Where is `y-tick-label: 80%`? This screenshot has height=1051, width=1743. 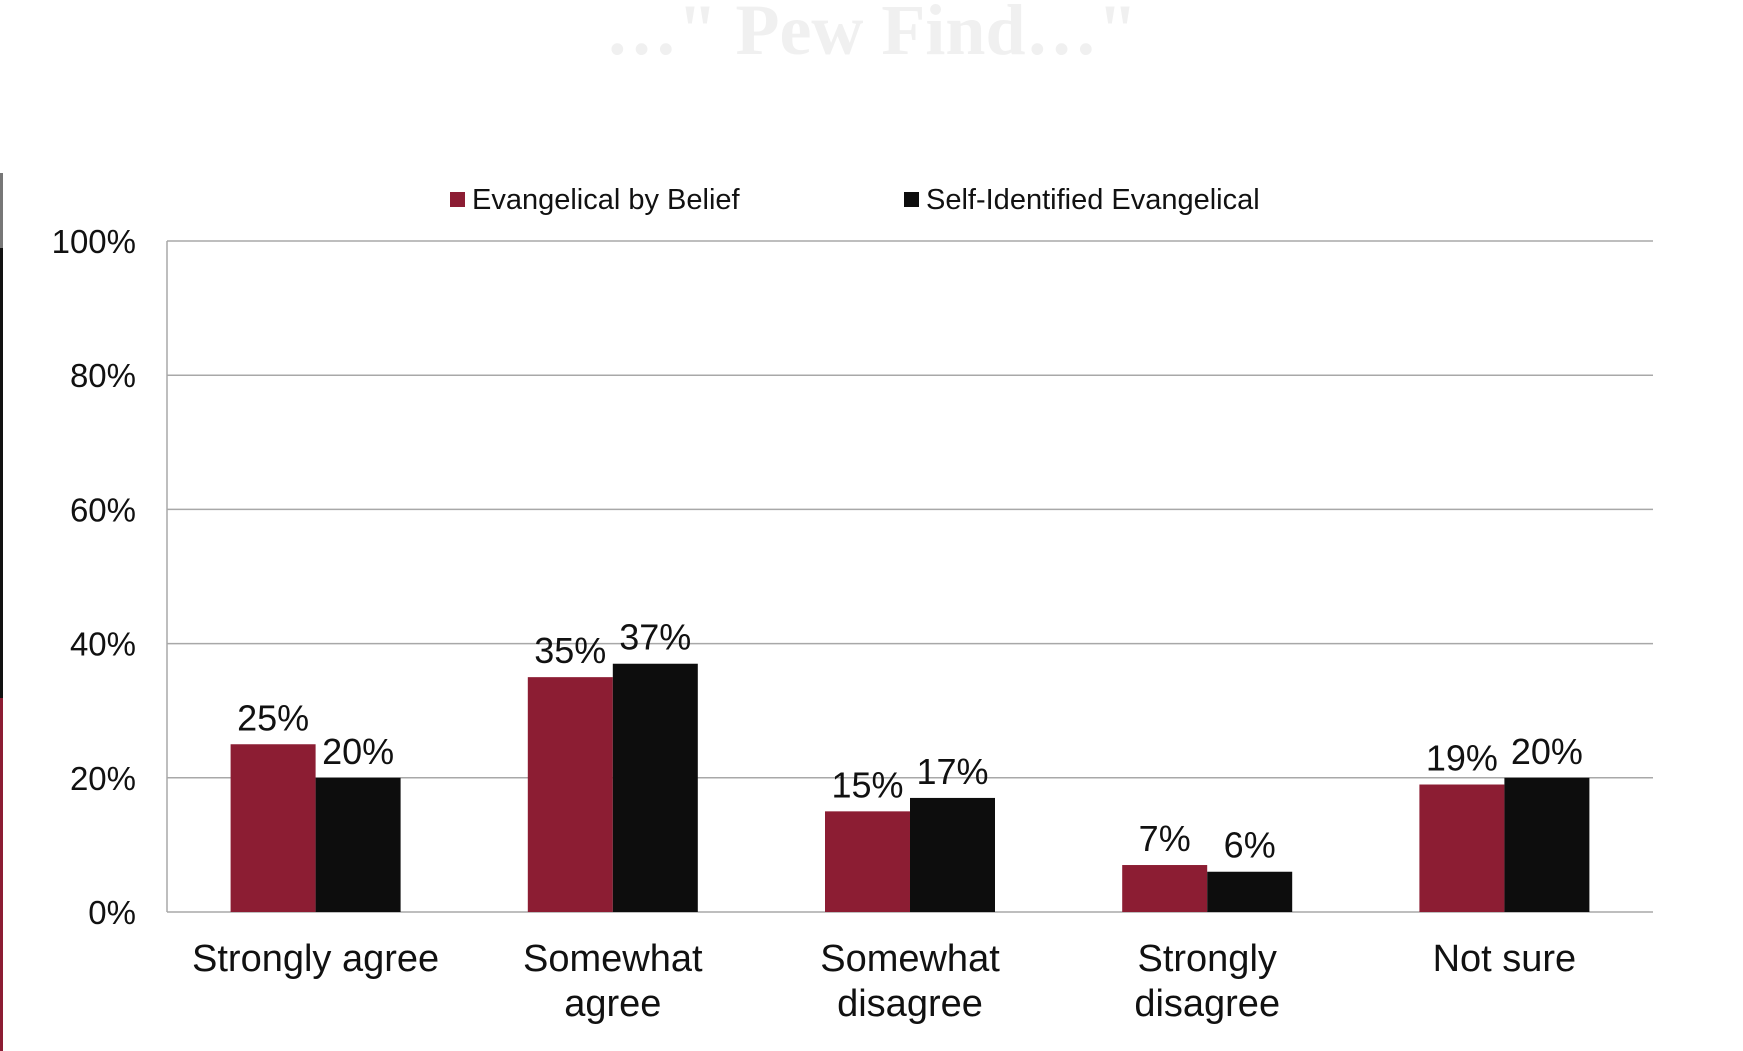 y-tick-label: 80% is located at coordinates (103, 375).